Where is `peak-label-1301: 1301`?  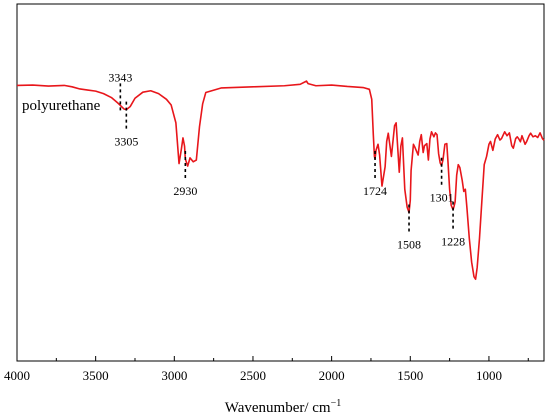 peak-label-1301: 1301 is located at coordinates (442, 198).